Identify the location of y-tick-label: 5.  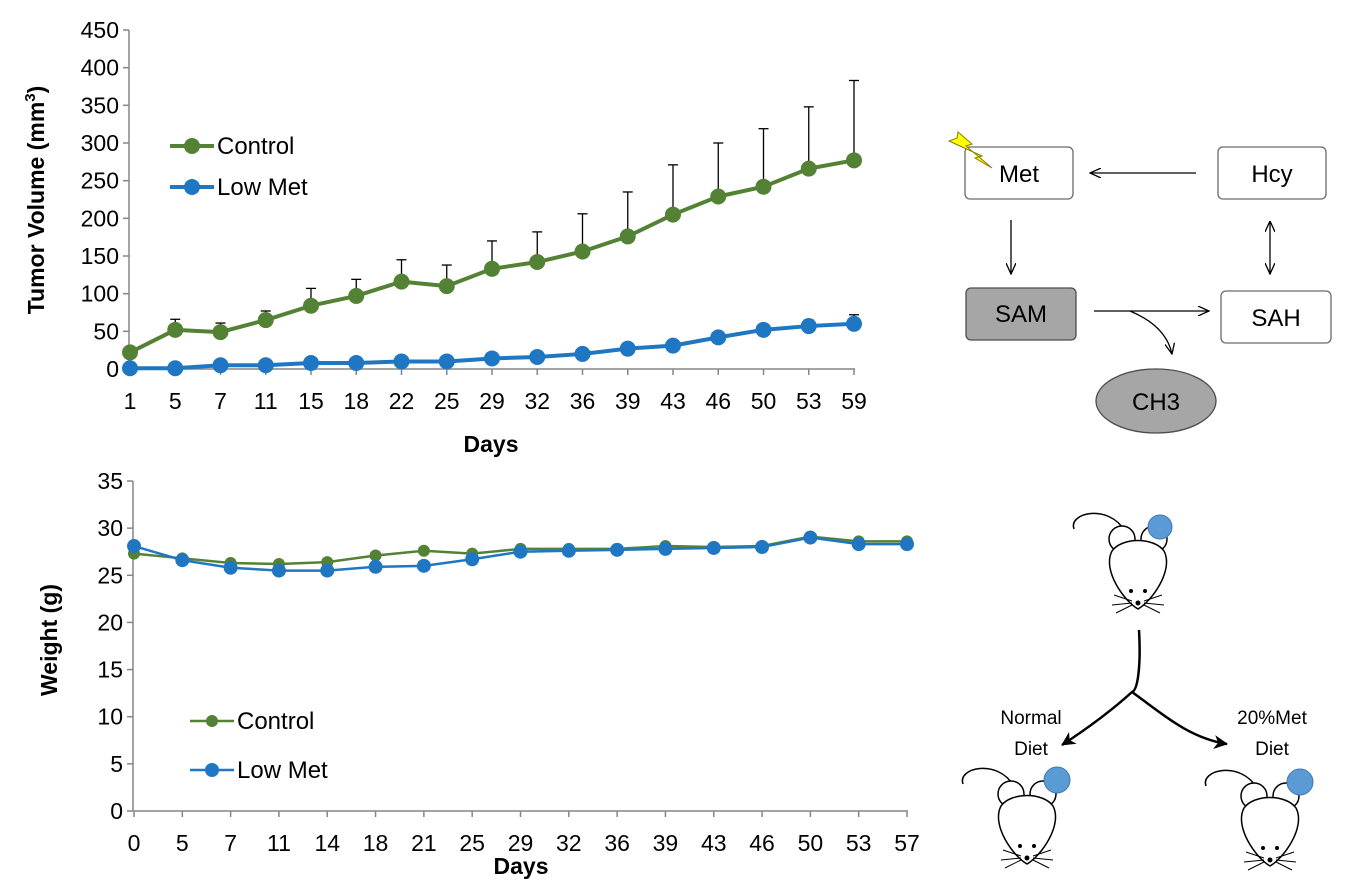
(116, 764).